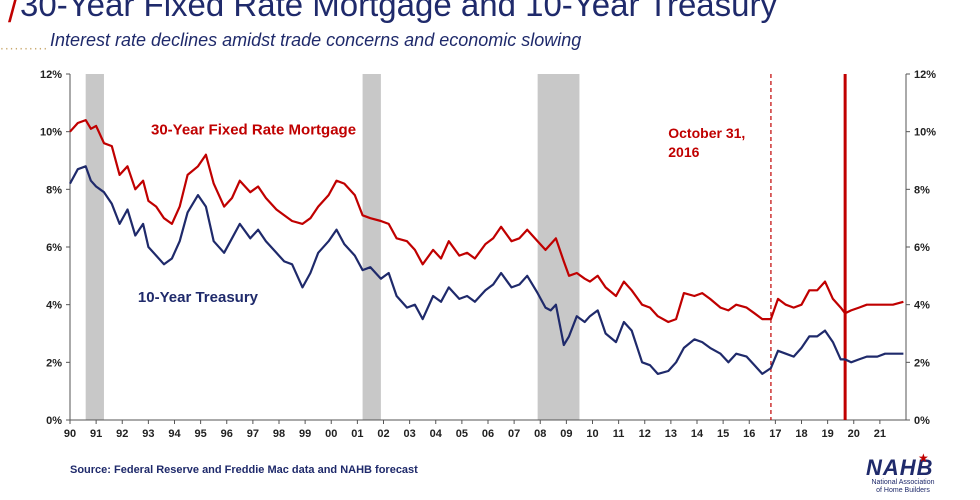  What do you see at coordinates (775, 434) in the screenshot?
I see `x-tick-label: 17` at bounding box center [775, 434].